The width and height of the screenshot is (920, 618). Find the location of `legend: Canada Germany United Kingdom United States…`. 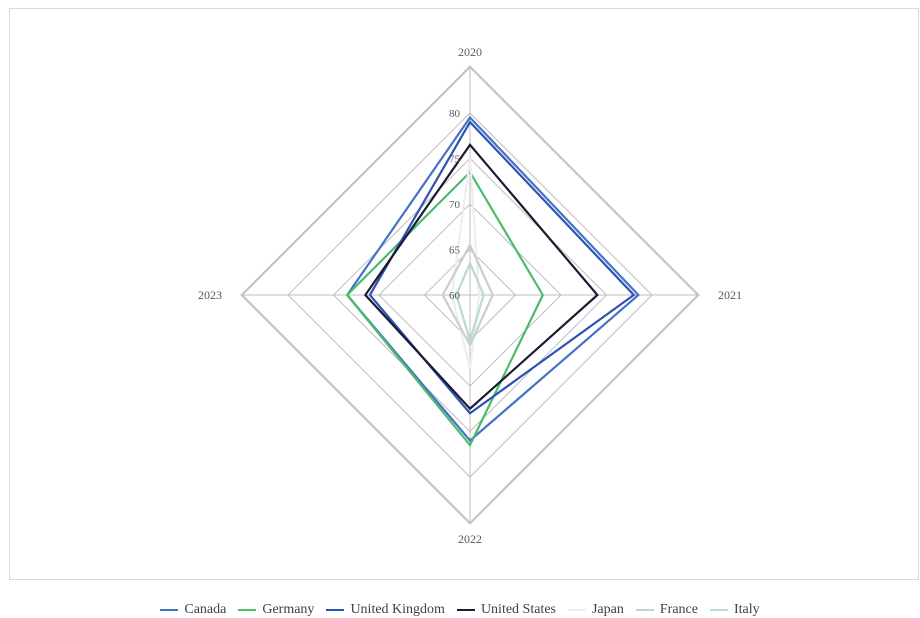

legend: Canada Germany United Kingdom United States… is located at coordinates (460, 609).